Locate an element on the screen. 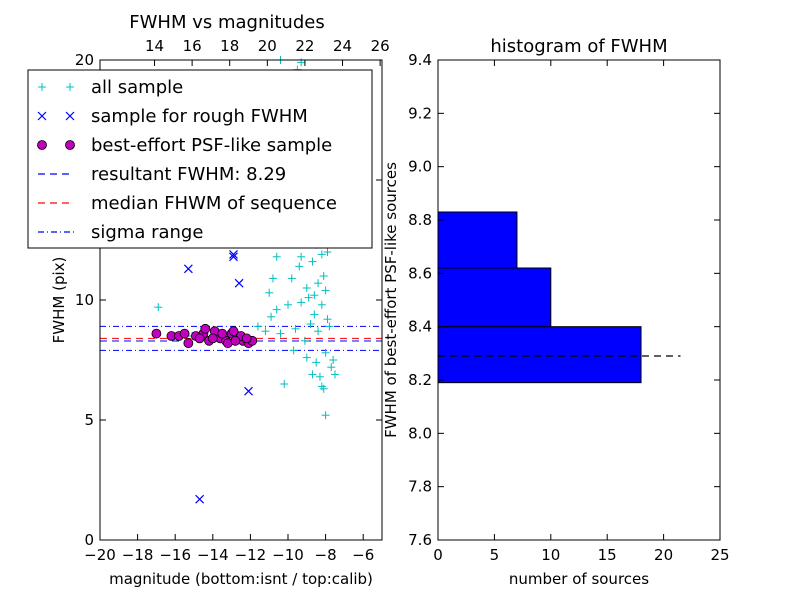 The image size is (800, 600). histogram-title: histogram of FWHM is located at coordinates (578, 46).